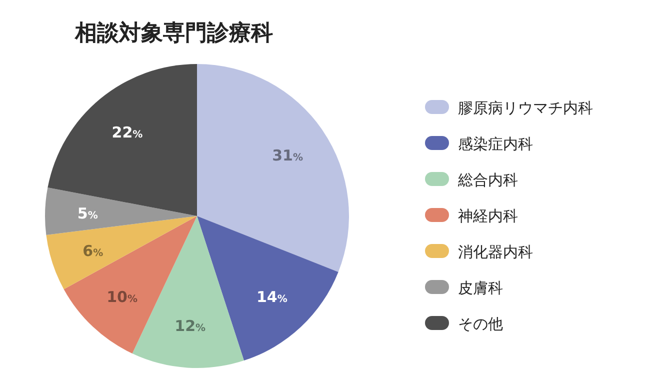  I want to click on data-label: 12%, so click(190, 326).